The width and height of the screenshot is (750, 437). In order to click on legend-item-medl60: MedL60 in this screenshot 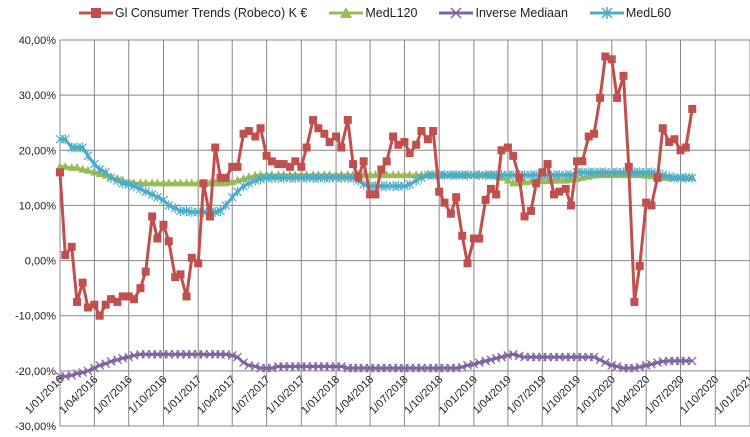, I will do `click(630, 13)`.